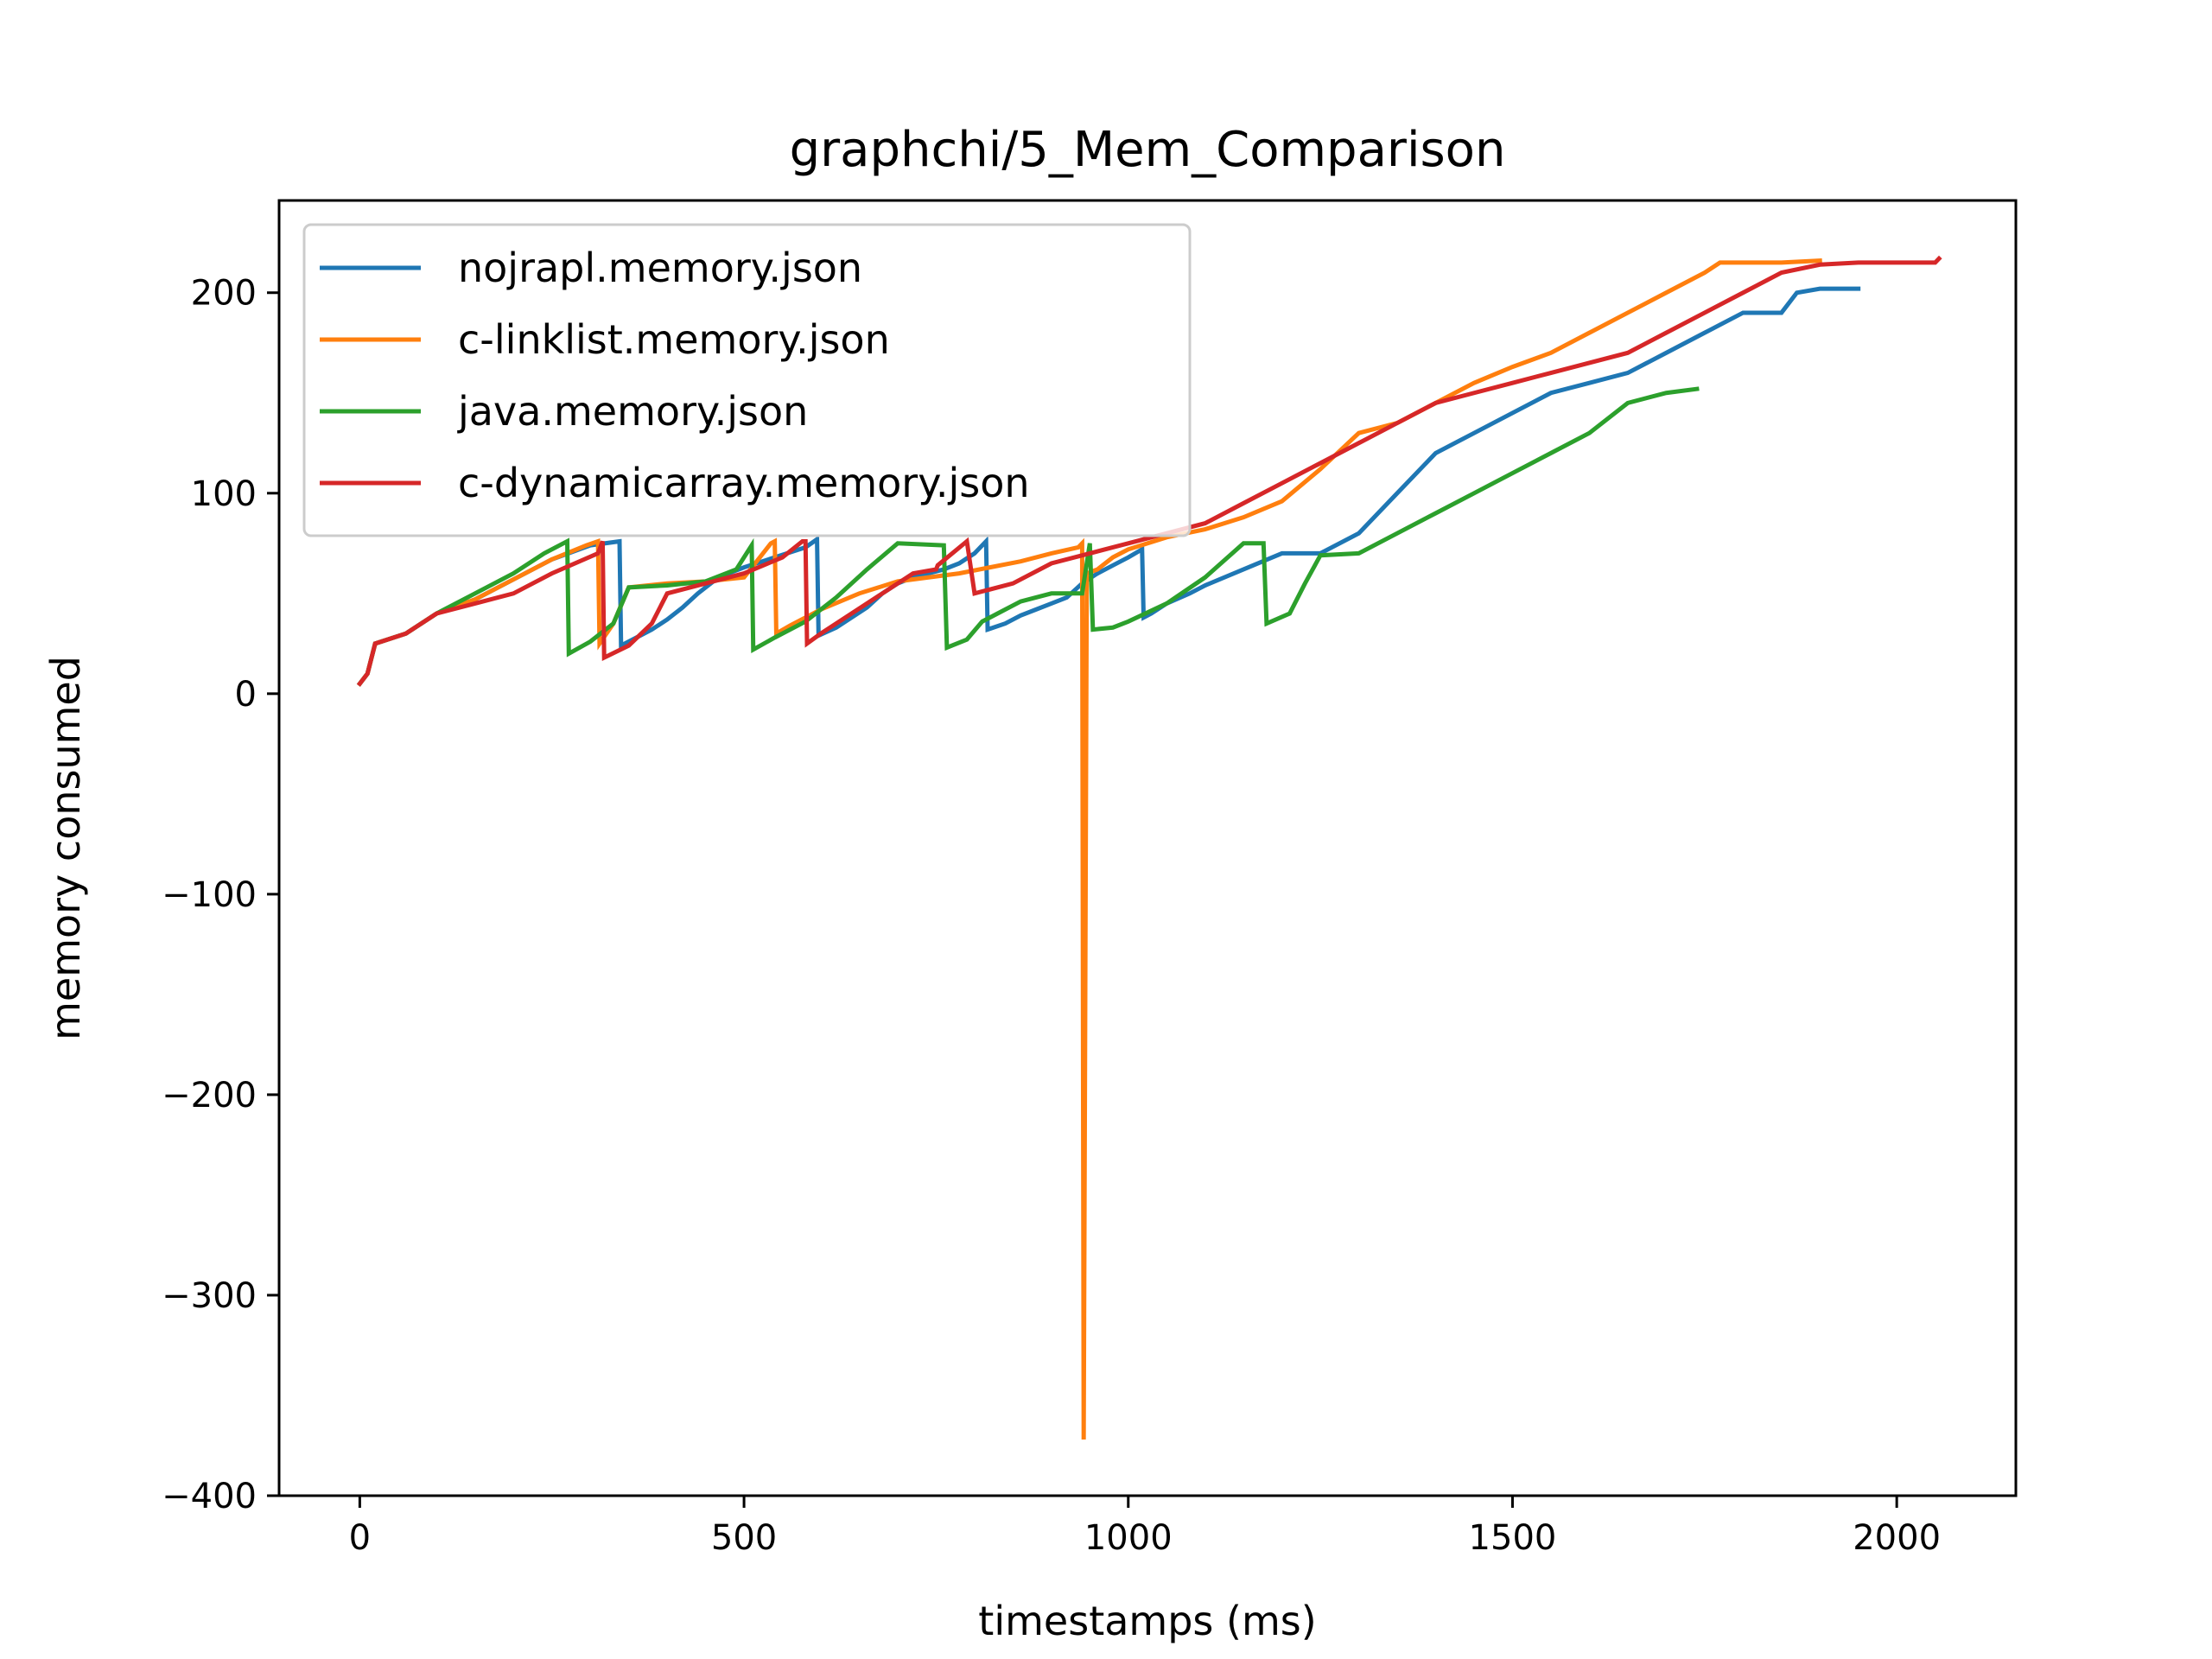 Image resolution: width=2212 pixels, height=1659 pixels. Describe the element at coordinates (660, 268) in the screenshot. I see `legend-label-0: nojrapl.memory.json` at that location.